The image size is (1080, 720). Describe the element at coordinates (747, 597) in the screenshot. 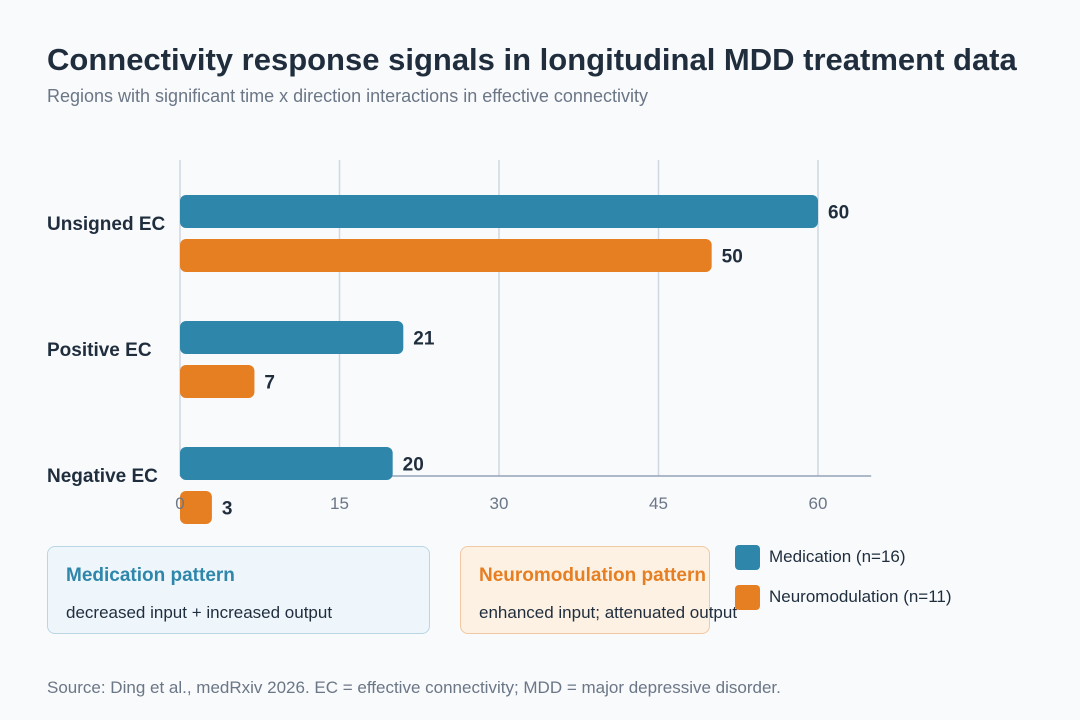

I see `legend-swatch-neuromodulation` at that location.